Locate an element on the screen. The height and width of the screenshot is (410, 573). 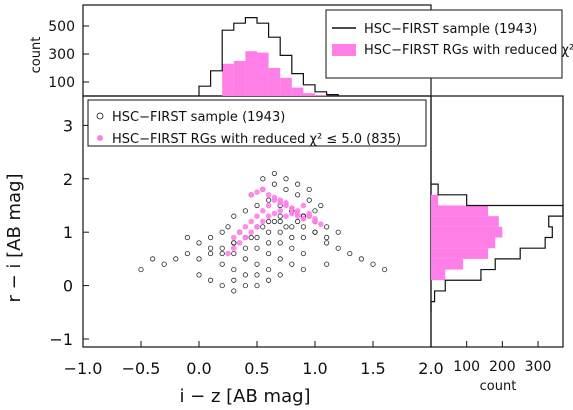
right-histogram-x-tick-label: 100 is located at coordinates (466, 367).